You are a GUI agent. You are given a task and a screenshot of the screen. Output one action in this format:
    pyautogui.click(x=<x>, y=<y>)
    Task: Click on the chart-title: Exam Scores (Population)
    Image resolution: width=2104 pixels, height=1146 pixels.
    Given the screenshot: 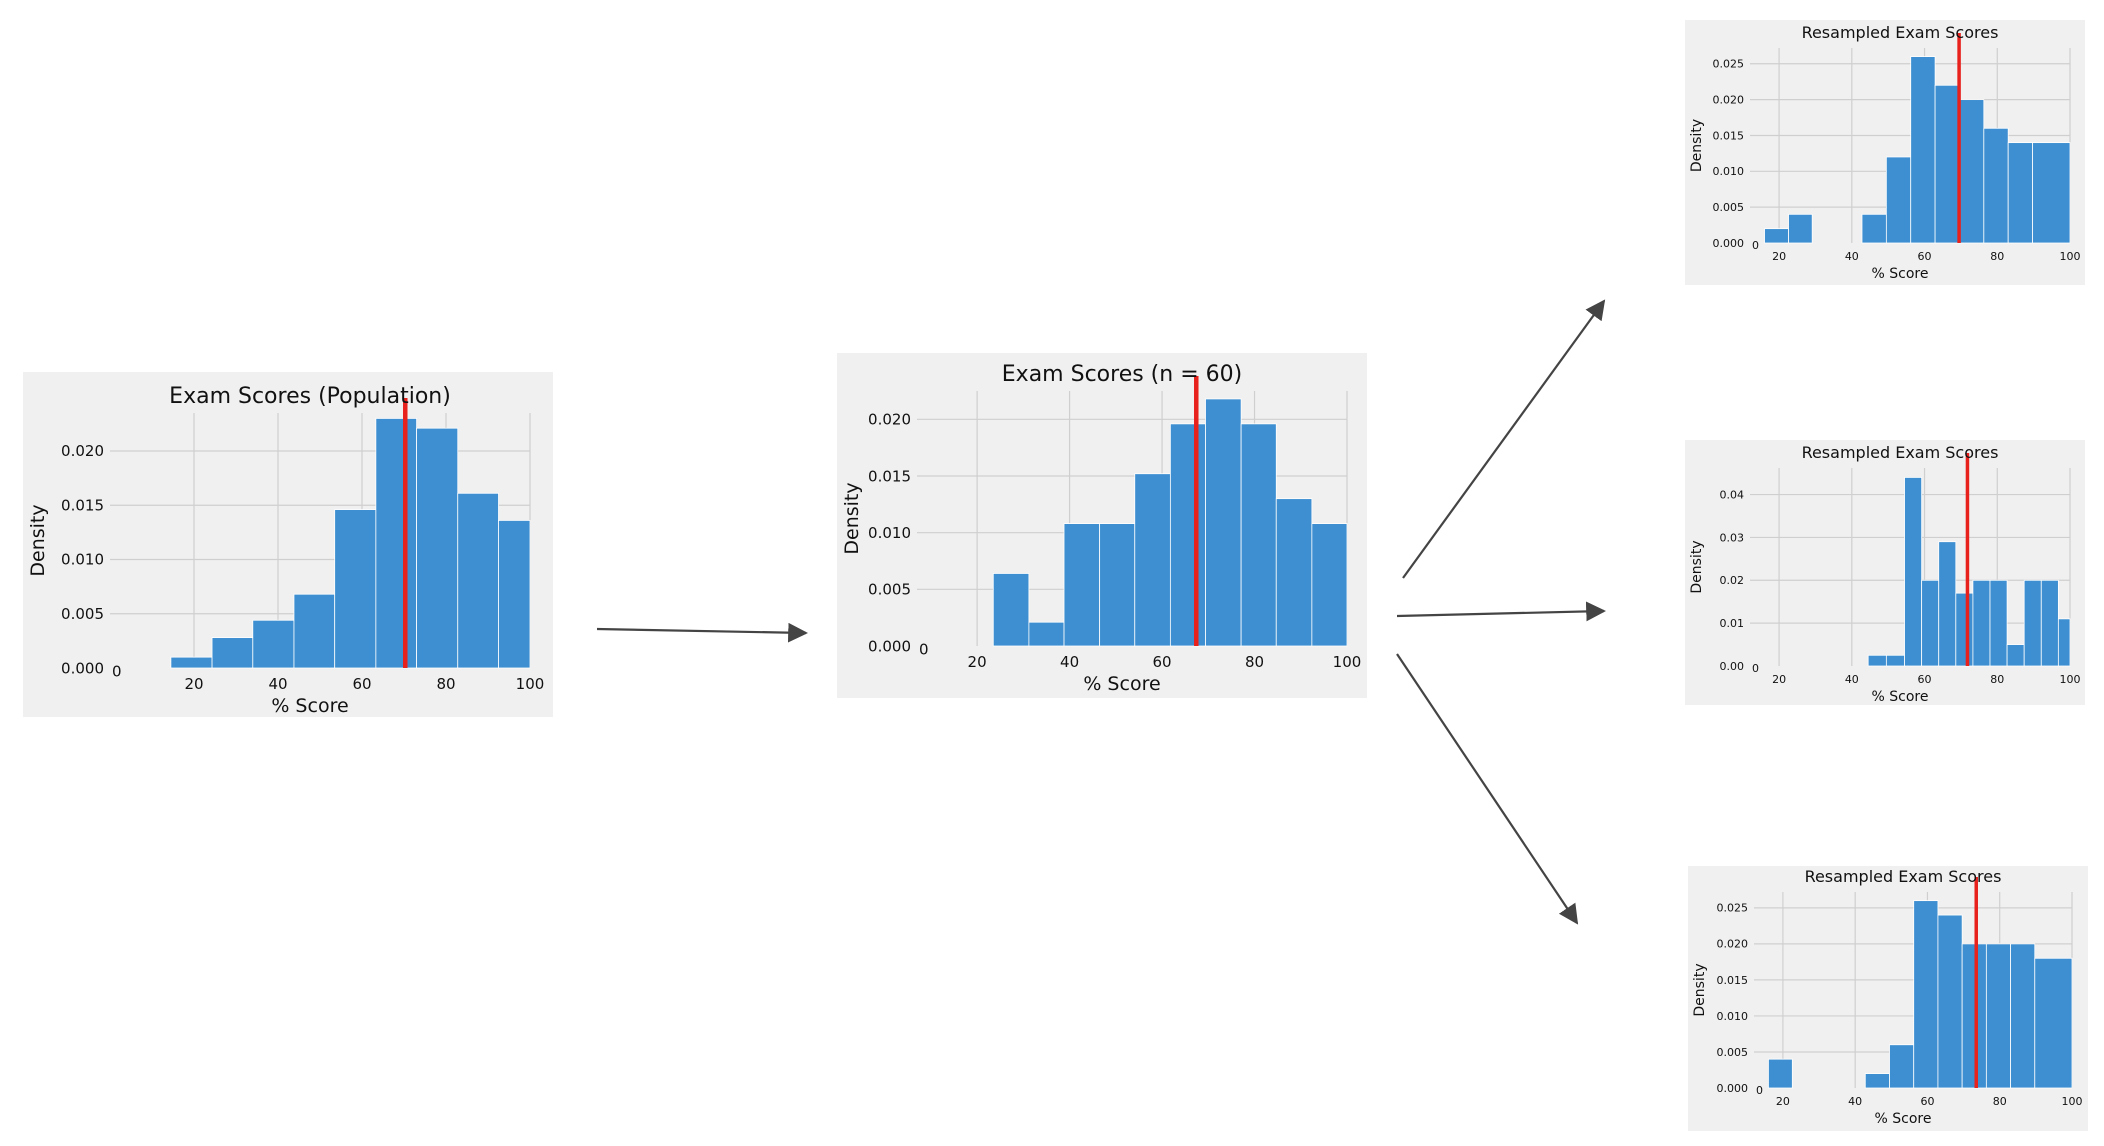 What is the action you would take?
    pyautogui.click(x=310, y=396)
    